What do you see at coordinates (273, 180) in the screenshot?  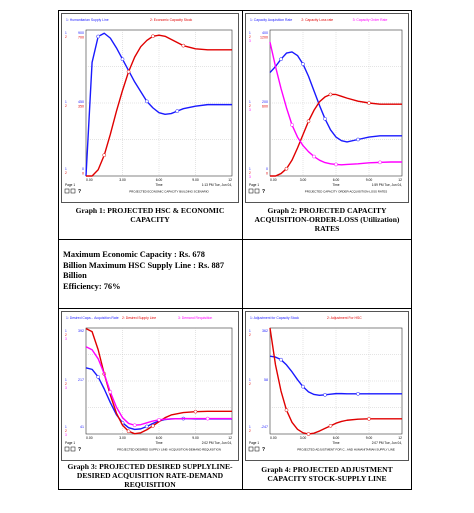 I see `g2-xtick-0: 0.00` at bounding box center [273, 180].